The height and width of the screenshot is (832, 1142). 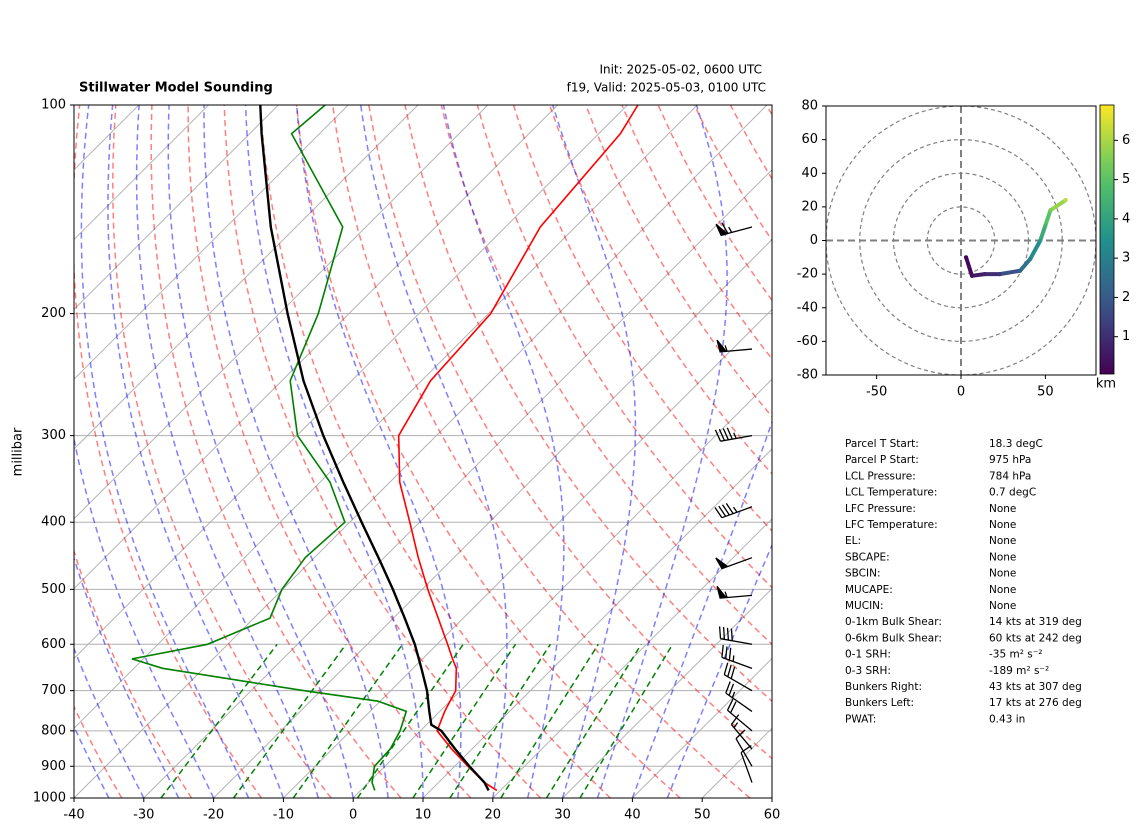 I want to click on parameter-label: Parcel P Start:, so click(x=882, y=460).